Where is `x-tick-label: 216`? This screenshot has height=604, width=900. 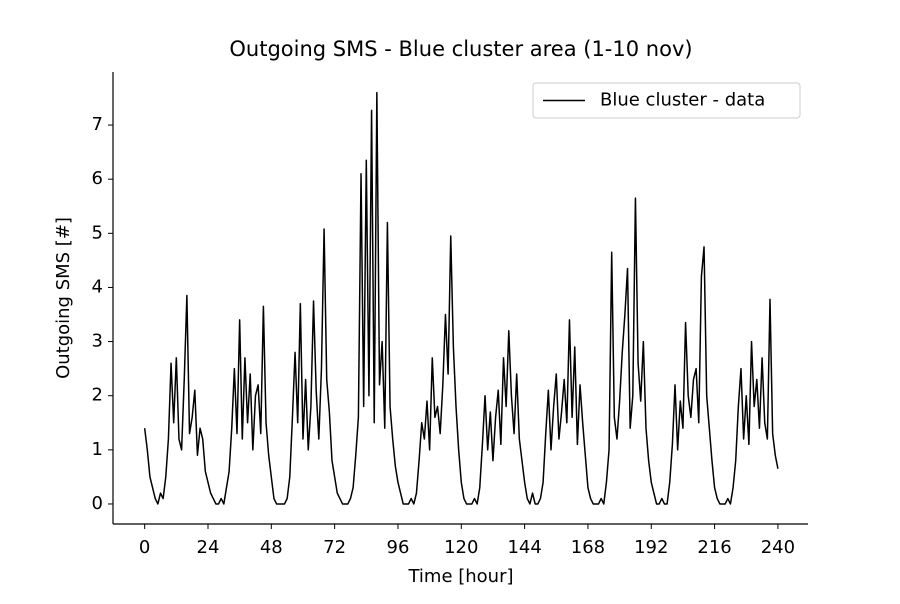 x-tick-label: 216 is located at coordinates (714, 547).